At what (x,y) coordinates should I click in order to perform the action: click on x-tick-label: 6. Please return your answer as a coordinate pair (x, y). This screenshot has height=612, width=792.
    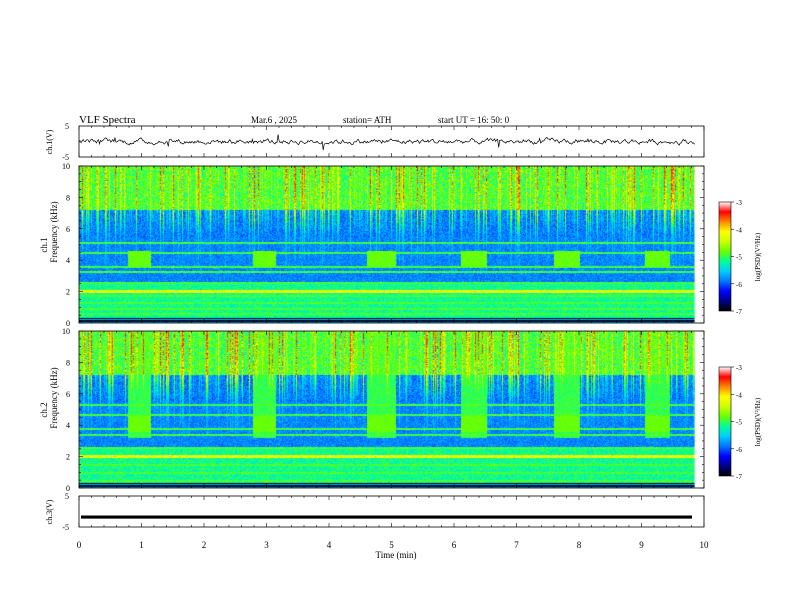
    Looking at the image, I should click on (454, 545).